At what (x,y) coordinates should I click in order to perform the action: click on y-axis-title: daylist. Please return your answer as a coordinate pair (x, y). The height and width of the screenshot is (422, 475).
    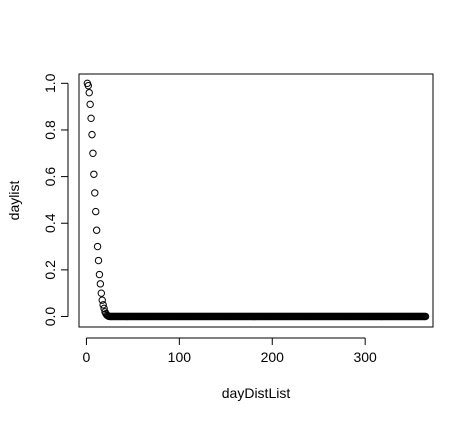
    Looking at the image, I should click on (14, 201).